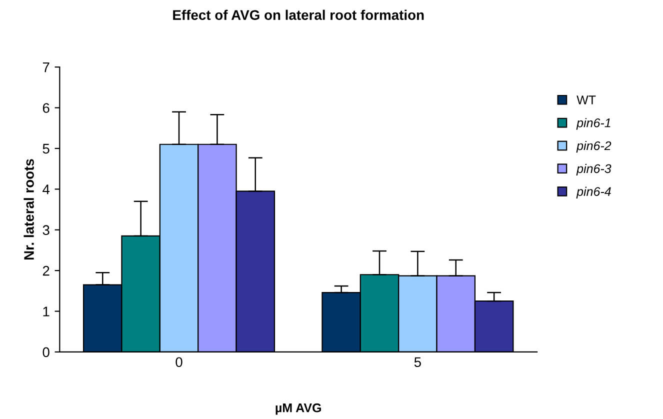 The width and height of the screenshot is (663, 419). Describe the element at coordinates (586, 100) in the screenshot. I see `legend-label: WT` at that location.